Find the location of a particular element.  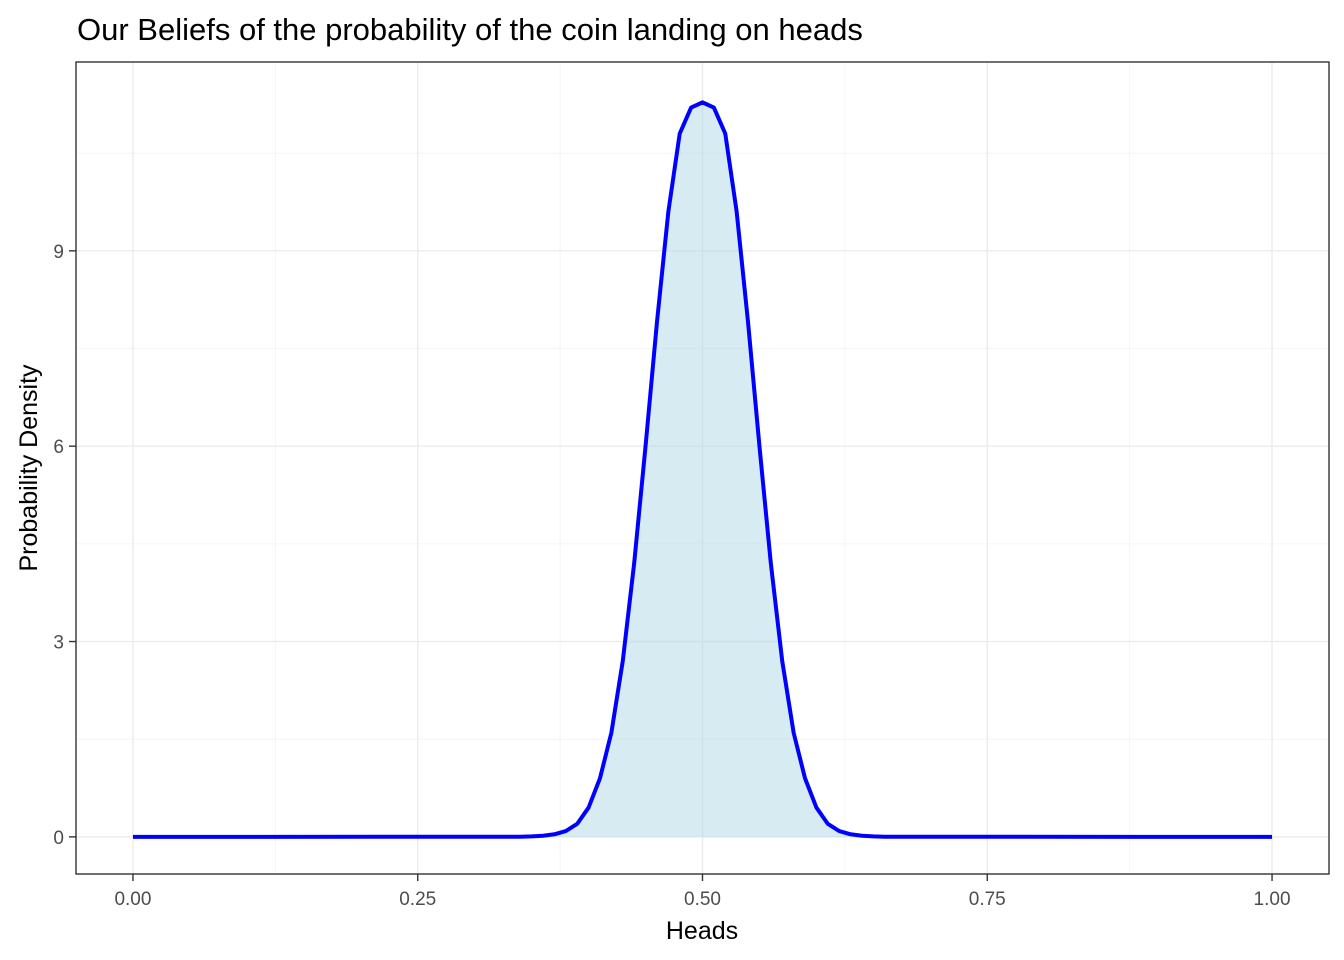

x-tick-label: 1.00 is located at coordinates (1272, 899).